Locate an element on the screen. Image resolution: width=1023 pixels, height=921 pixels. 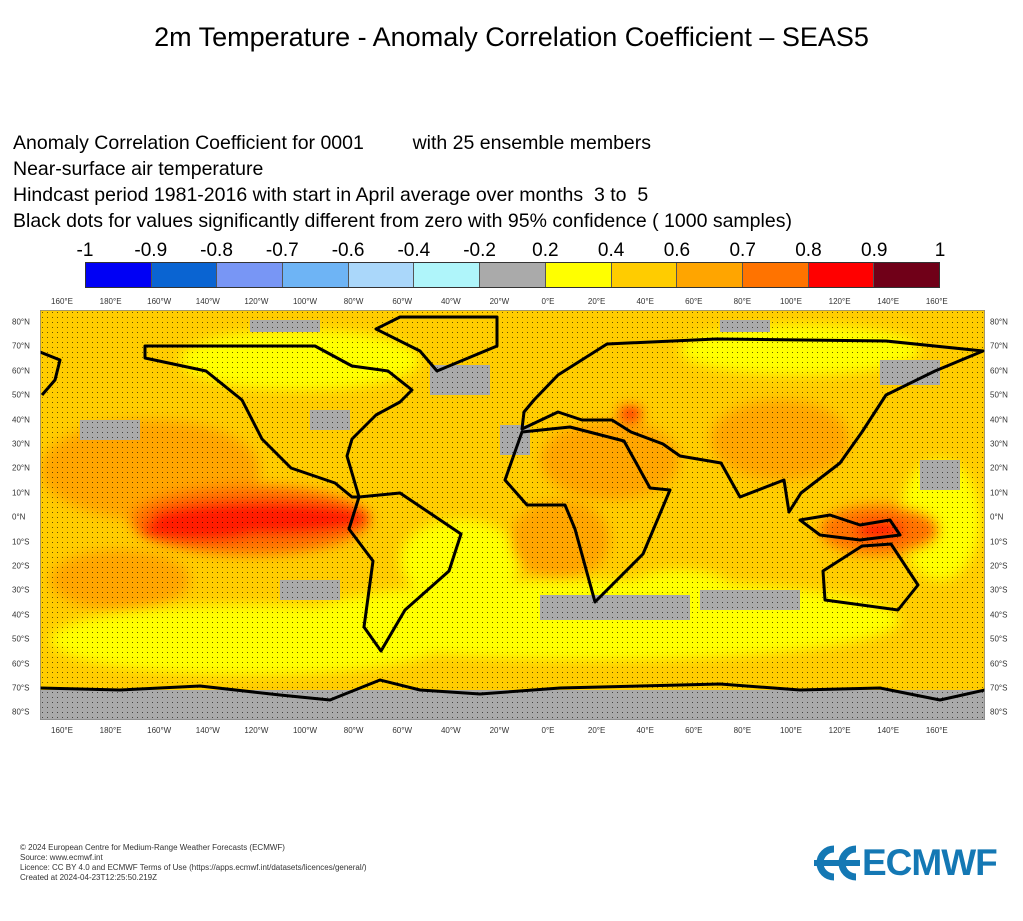
colorbar-tick-label: 0.2 is located at coordinates (545, 250).